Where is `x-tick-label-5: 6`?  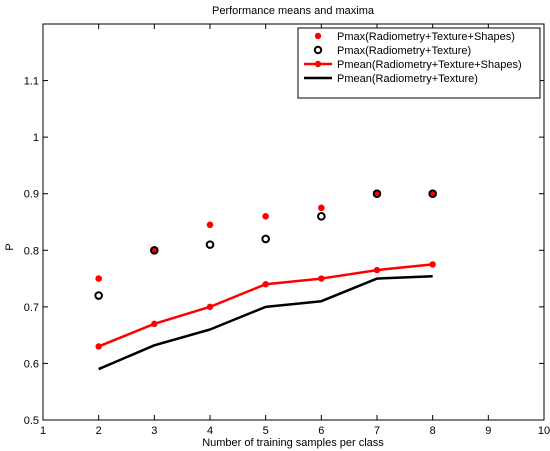 x-tick-label-5: 6 is located at coordinates (321, 431).